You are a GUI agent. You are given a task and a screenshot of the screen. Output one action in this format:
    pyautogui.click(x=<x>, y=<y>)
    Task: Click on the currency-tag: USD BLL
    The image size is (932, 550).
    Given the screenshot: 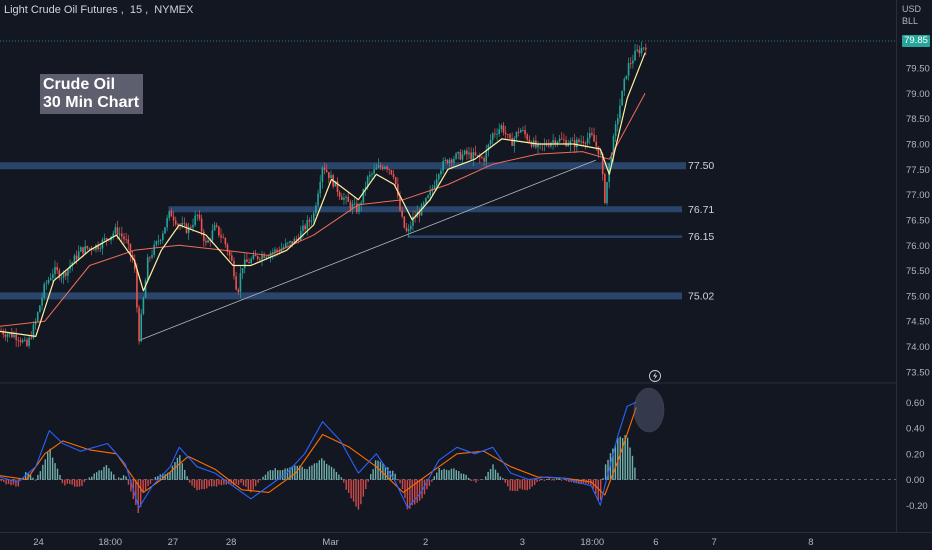 What is the action you would take?
    pyautogui.click(x=915, y=15)
    